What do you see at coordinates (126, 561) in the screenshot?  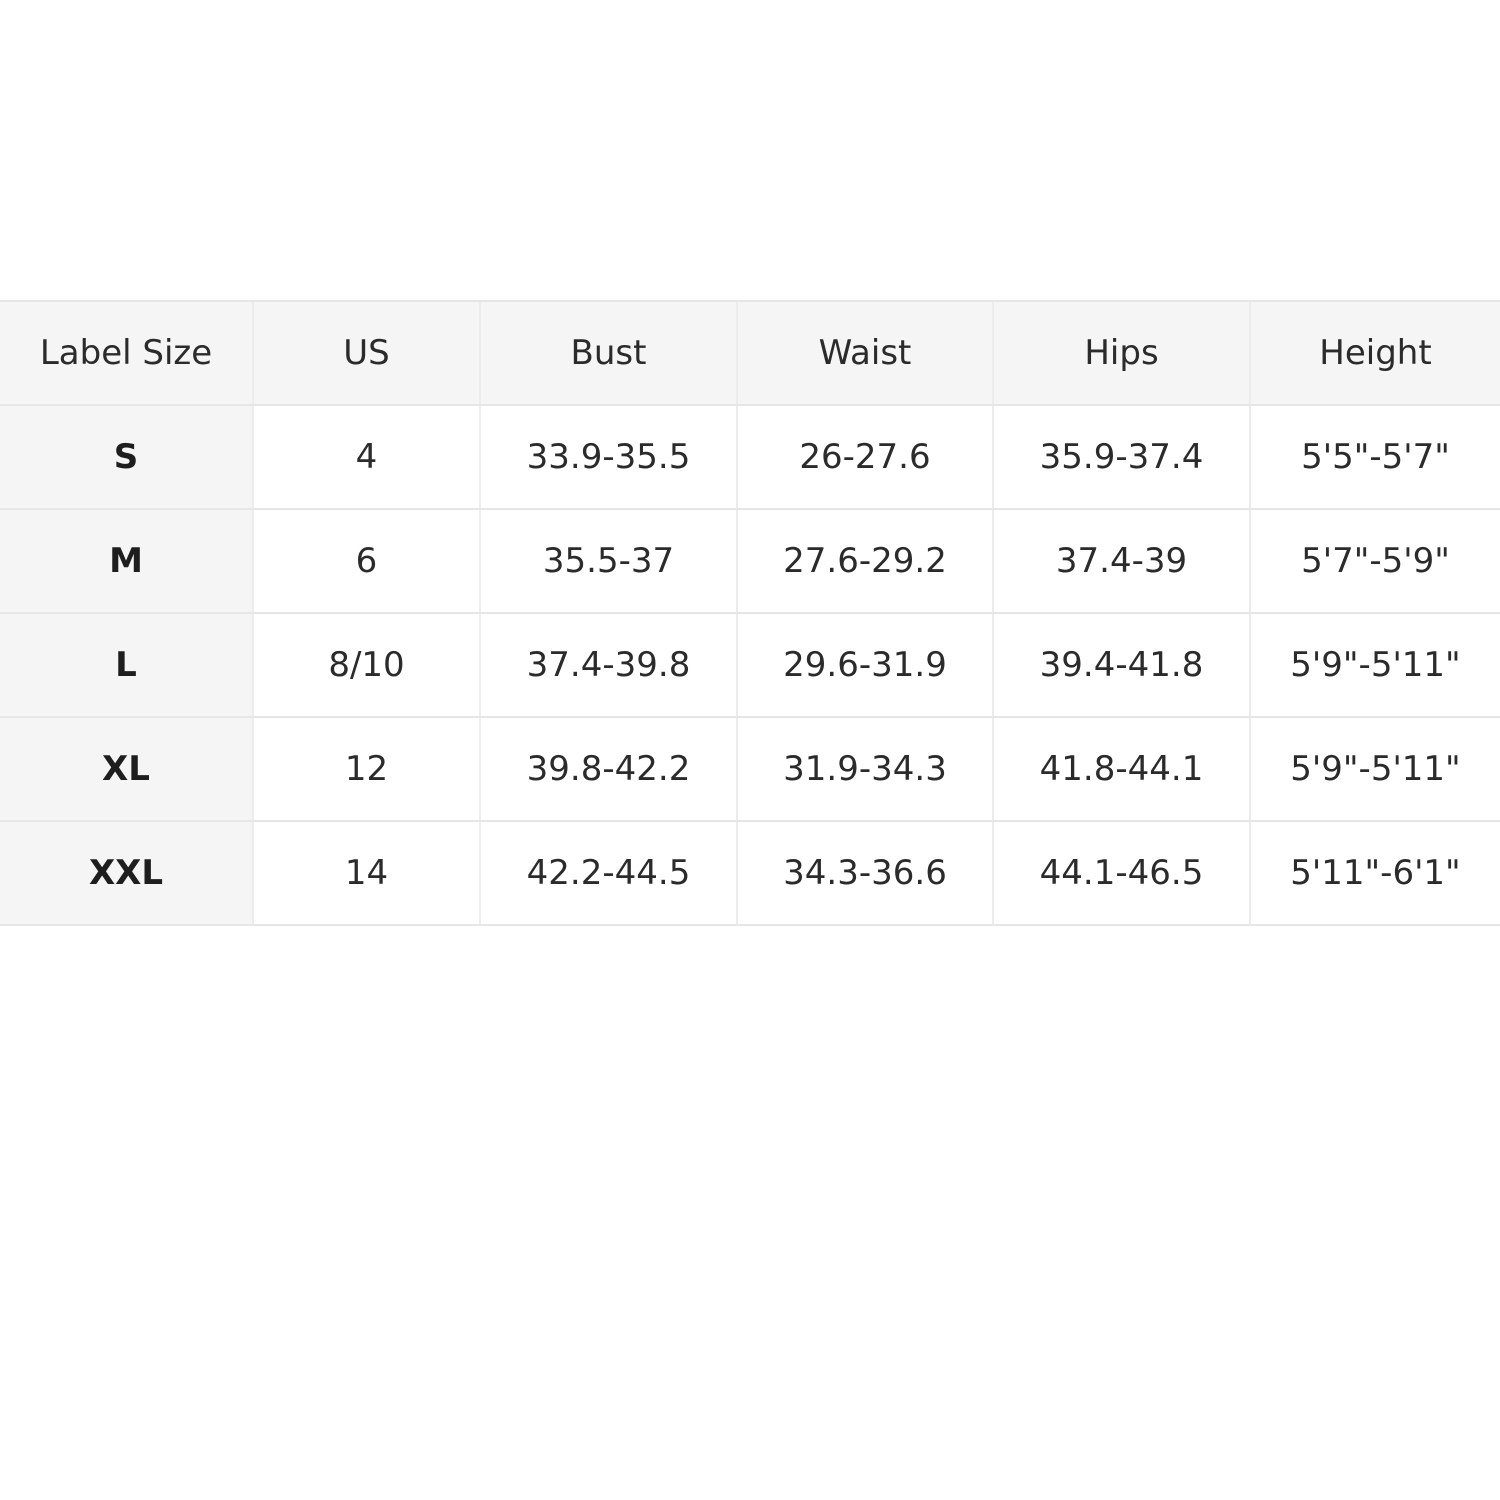 I see `cell-label-size: M` at bounding box center [126, 561].